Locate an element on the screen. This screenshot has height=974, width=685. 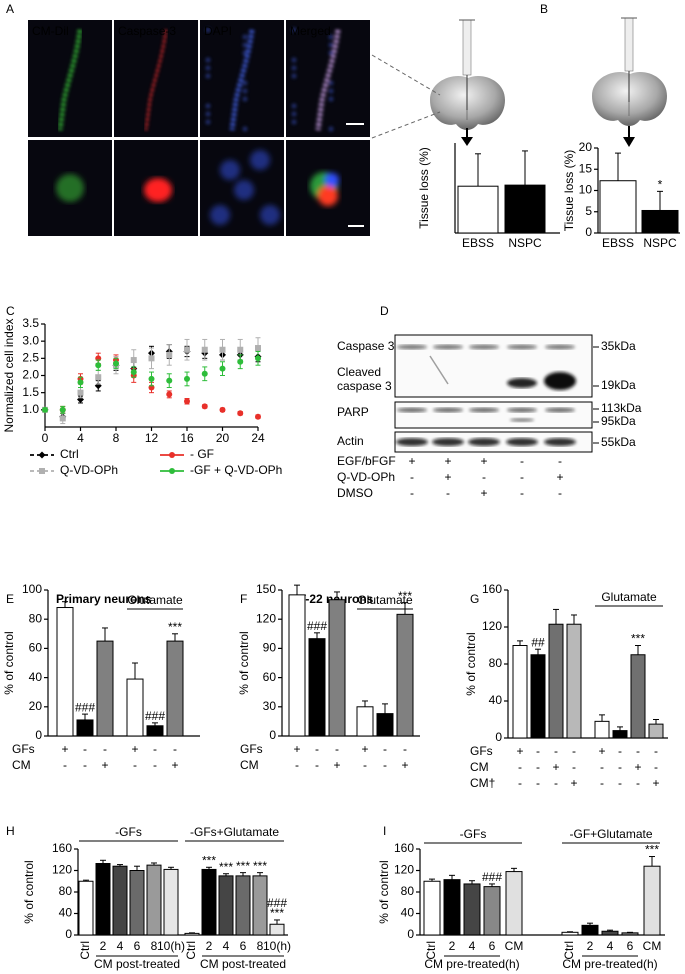
panel-letter: D is located at coordinates (384, 311).